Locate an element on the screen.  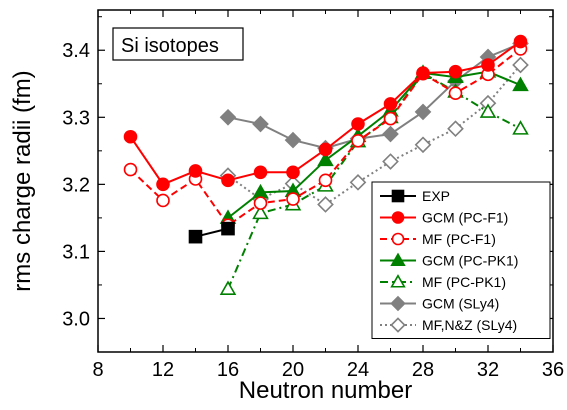
x-tick-label: 20 is located at coordinates (293, 370).